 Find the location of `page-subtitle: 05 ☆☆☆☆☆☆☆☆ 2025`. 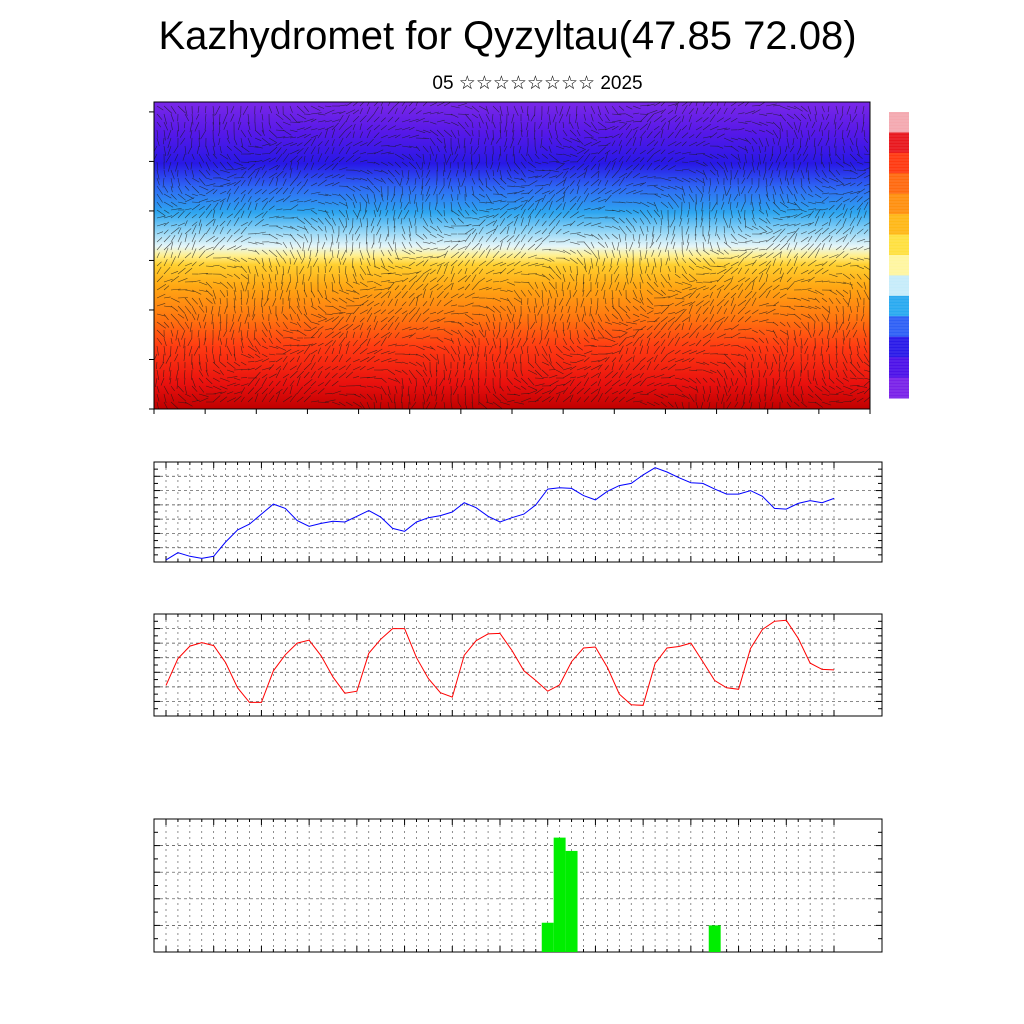

page-subtitle: 05 ☆☆☆☆☆☆☆☆ 2025 is located at coordinates (537, 83).